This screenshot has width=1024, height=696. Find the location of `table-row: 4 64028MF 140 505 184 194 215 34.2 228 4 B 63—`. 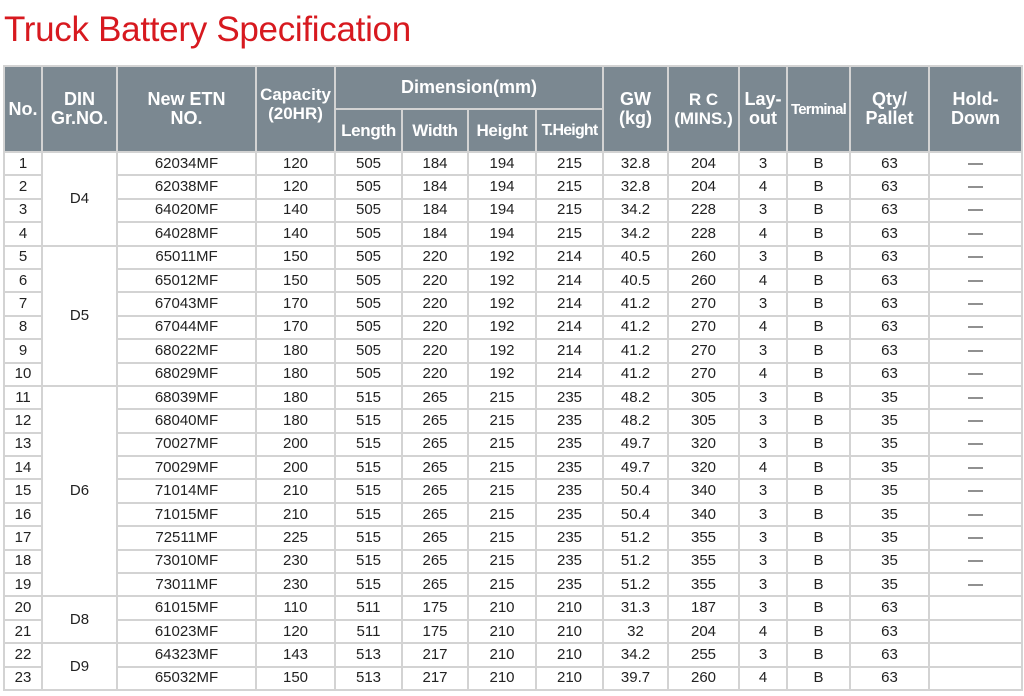

table-row: 4 64028MF 140 505 184 194 215 34.2 228 4 B 63— is located at coordinates (513, 234).